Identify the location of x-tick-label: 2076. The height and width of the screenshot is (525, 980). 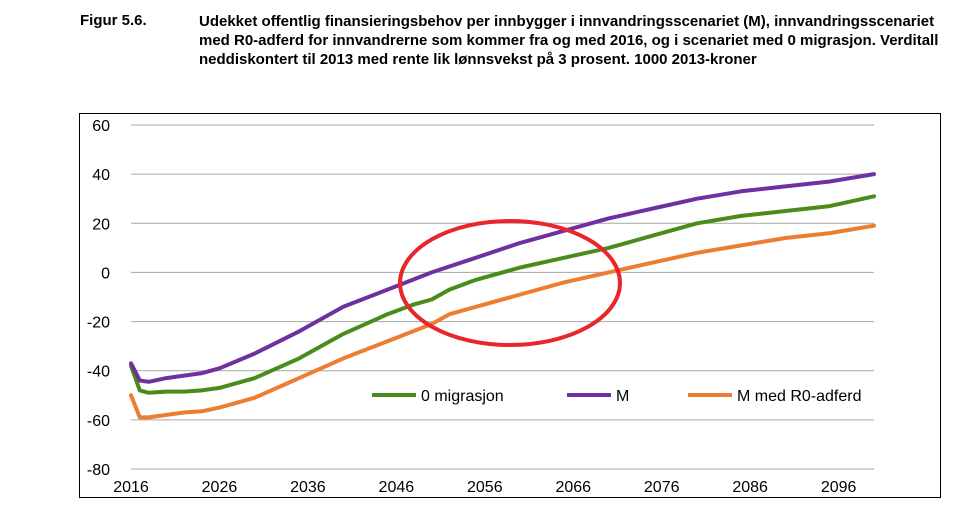
(662, 487).